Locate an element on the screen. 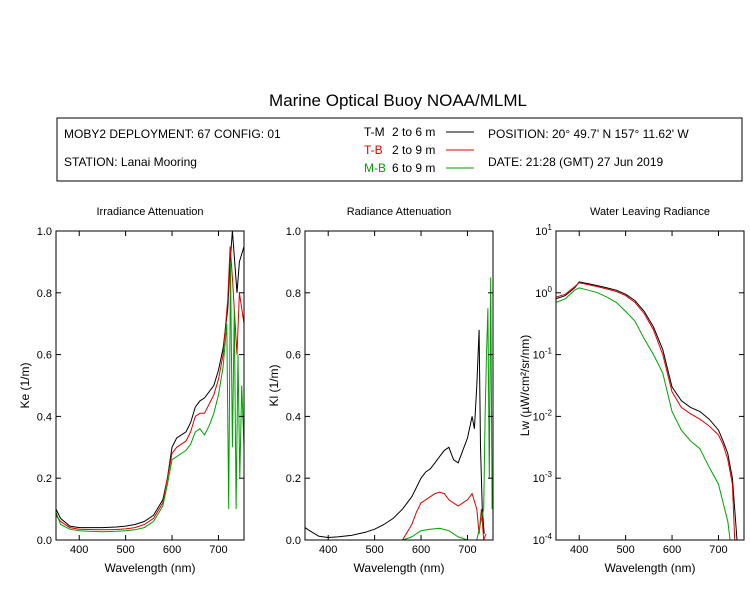  legend-range: 2 to 6 m is located at coordinates (413, 132).